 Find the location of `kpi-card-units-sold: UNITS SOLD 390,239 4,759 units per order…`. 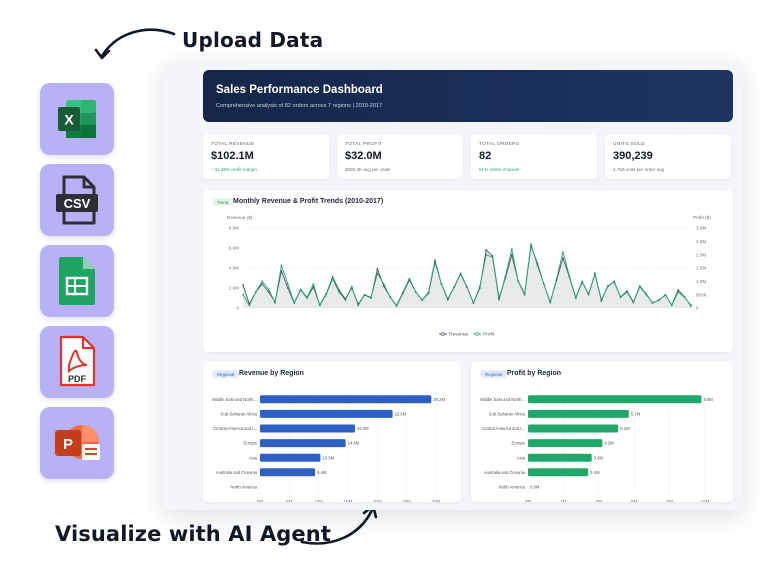

kpi-card-units-sold: UNITS SOLD 390,239 4,759 units per order… is located at coordinates (668, 156).